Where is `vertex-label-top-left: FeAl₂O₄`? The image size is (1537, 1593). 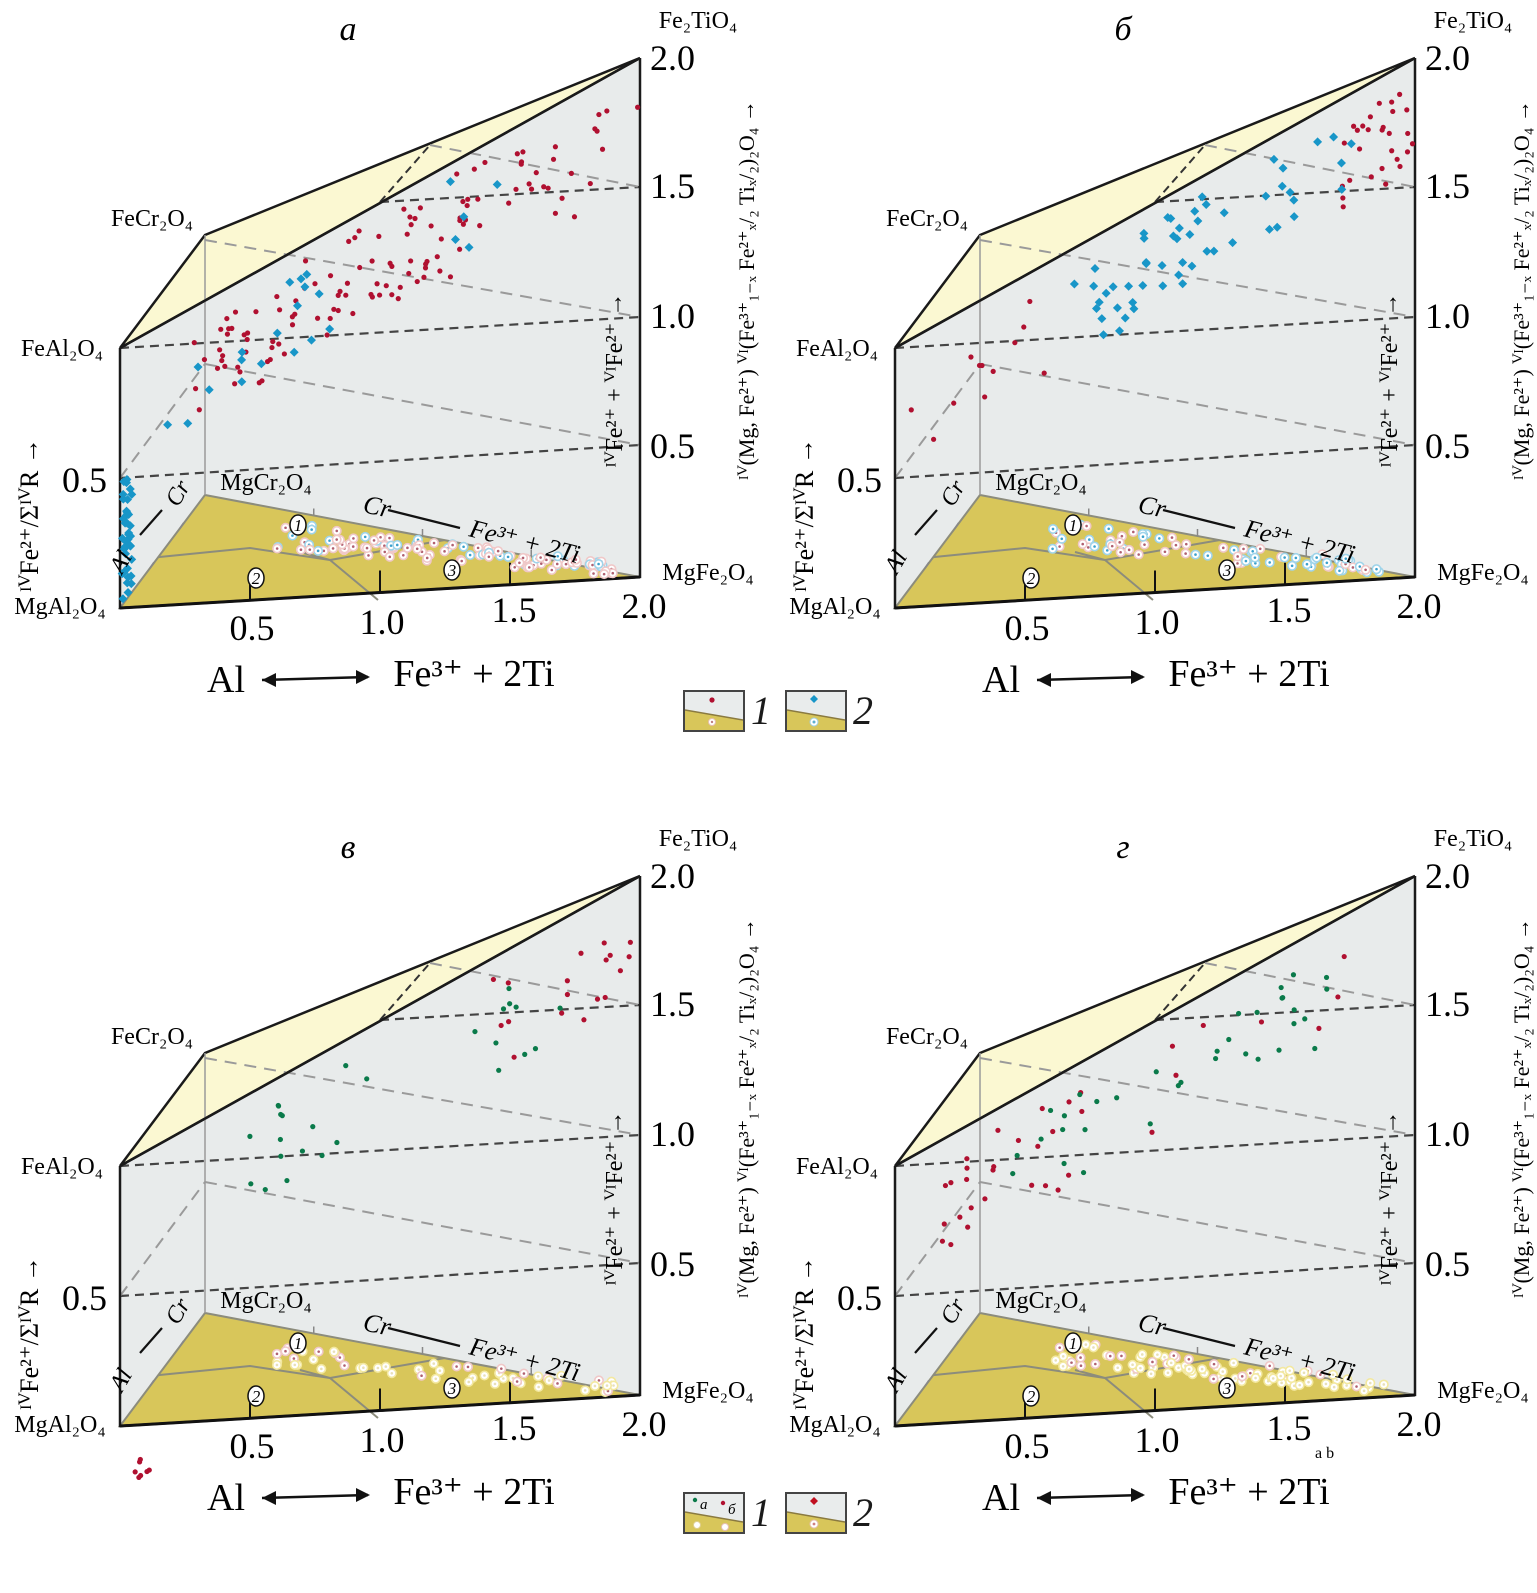
vertex-label-top-left: FeAl₂O₄ is located at coordinates (62, 1167).